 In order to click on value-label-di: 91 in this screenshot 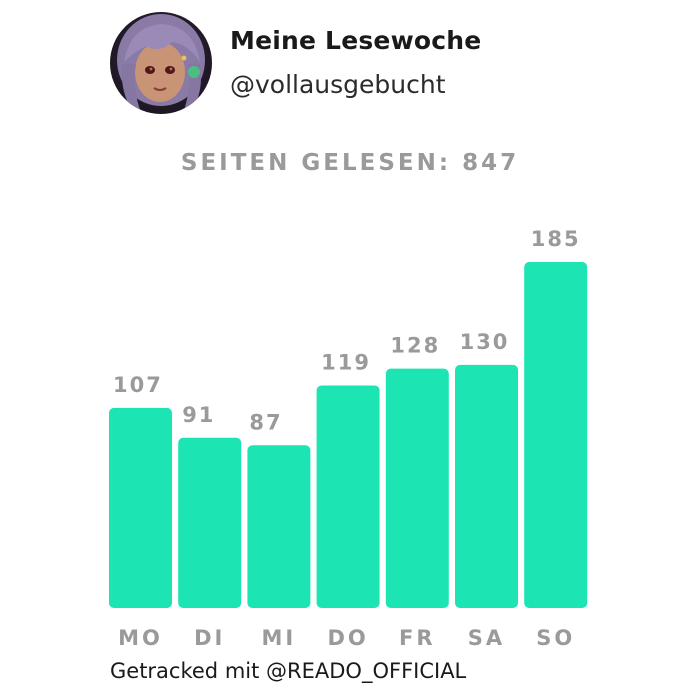, I will do `click(198, 415)`.